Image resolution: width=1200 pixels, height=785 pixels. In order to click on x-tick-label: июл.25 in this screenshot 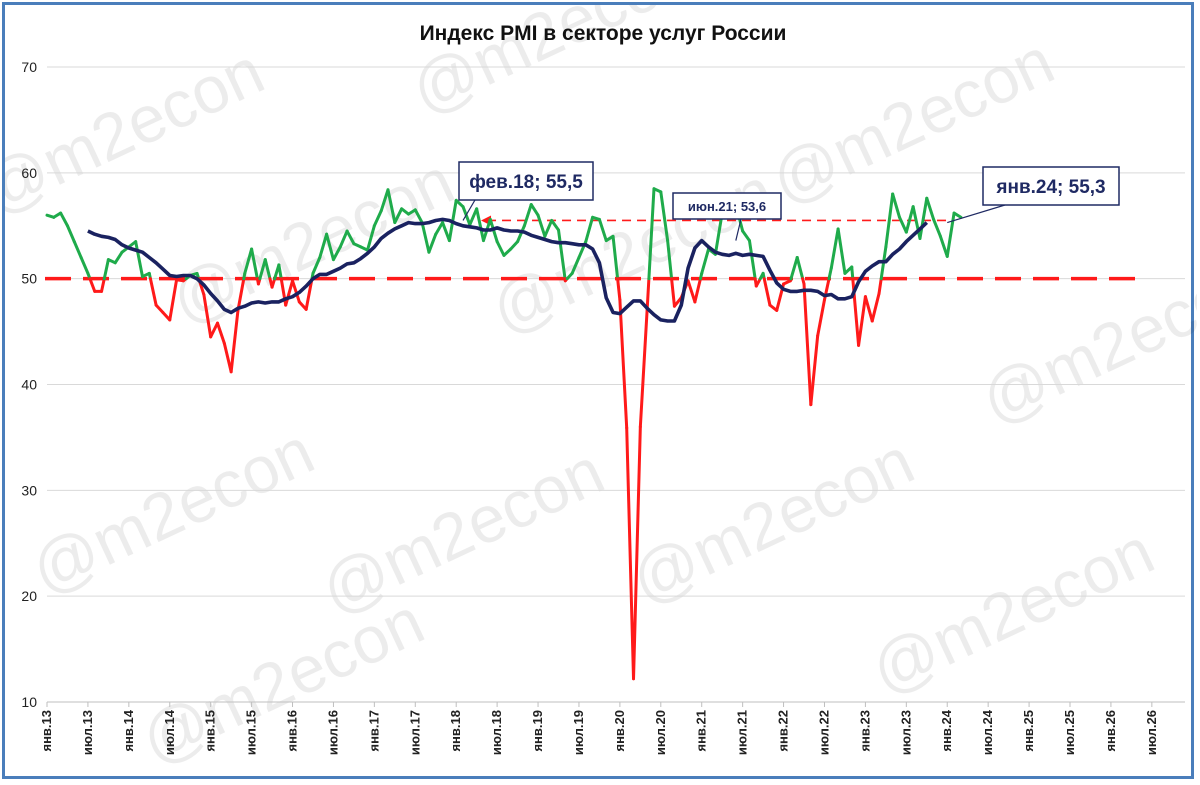, I will do `click(1069, 732)`.